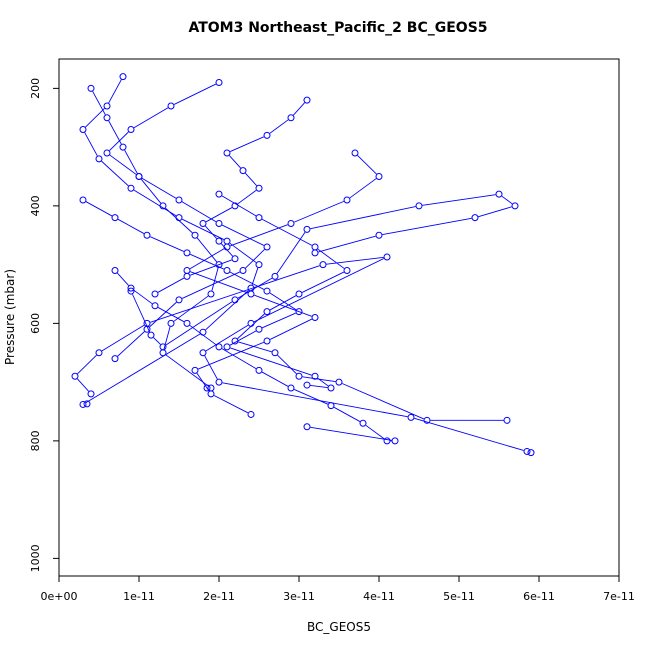  I want to click on y-tick-label: 800, so click(35, 440).